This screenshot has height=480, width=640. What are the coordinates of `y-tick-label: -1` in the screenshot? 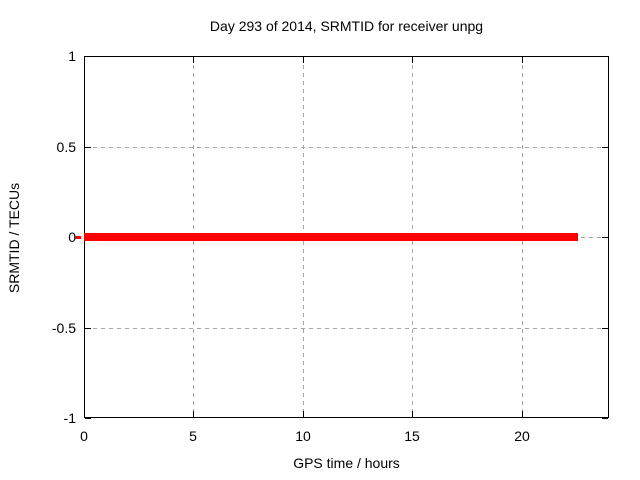 It's located at (69, 418).